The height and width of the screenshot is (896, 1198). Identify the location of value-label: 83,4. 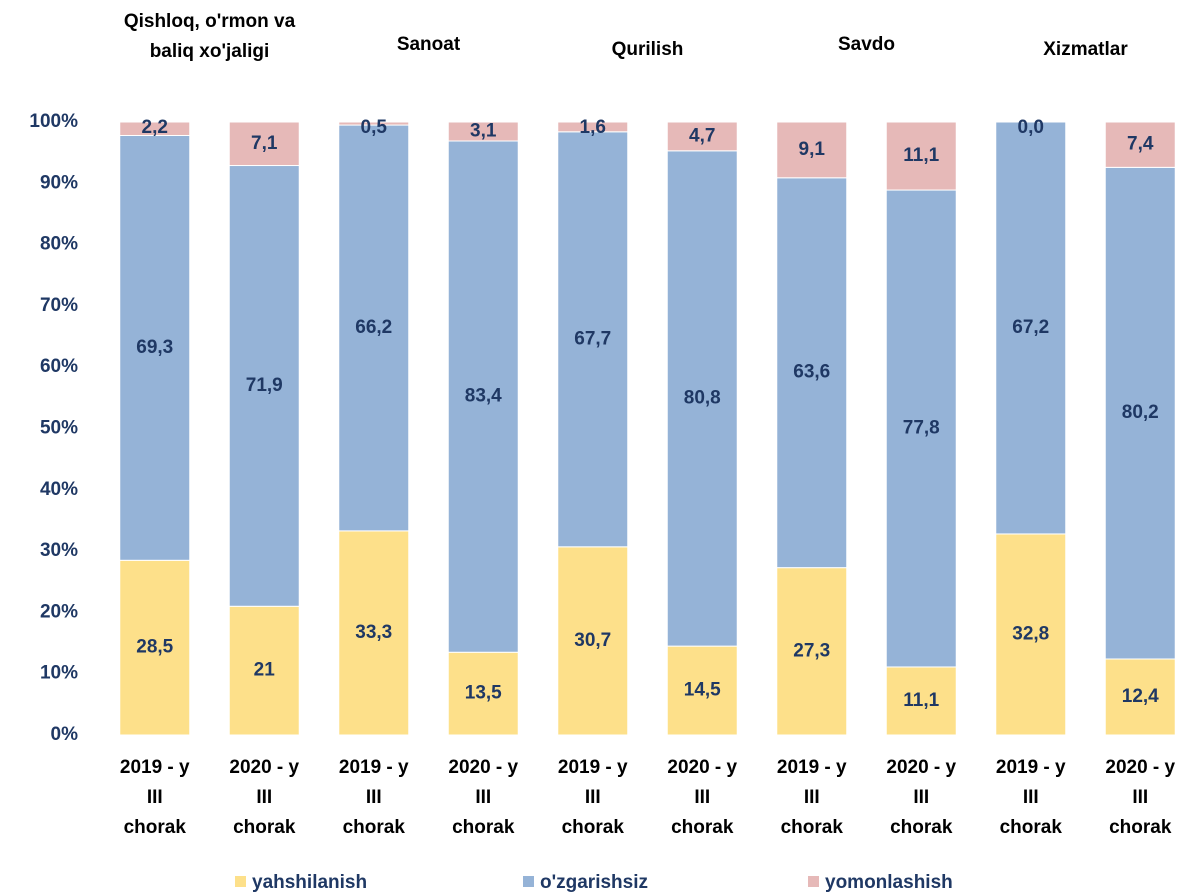
(483, 396).